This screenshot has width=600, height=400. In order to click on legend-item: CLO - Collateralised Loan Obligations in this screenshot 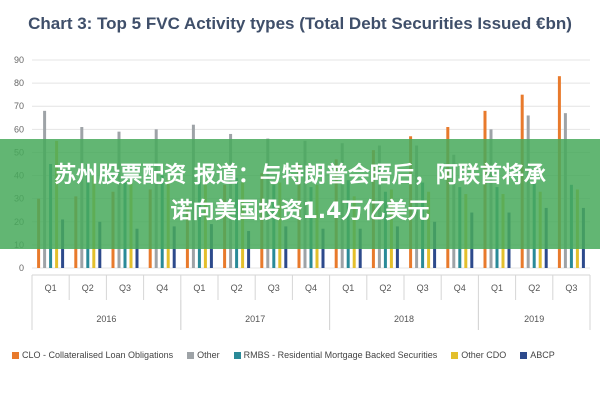, I will do `click(92, 355)`.